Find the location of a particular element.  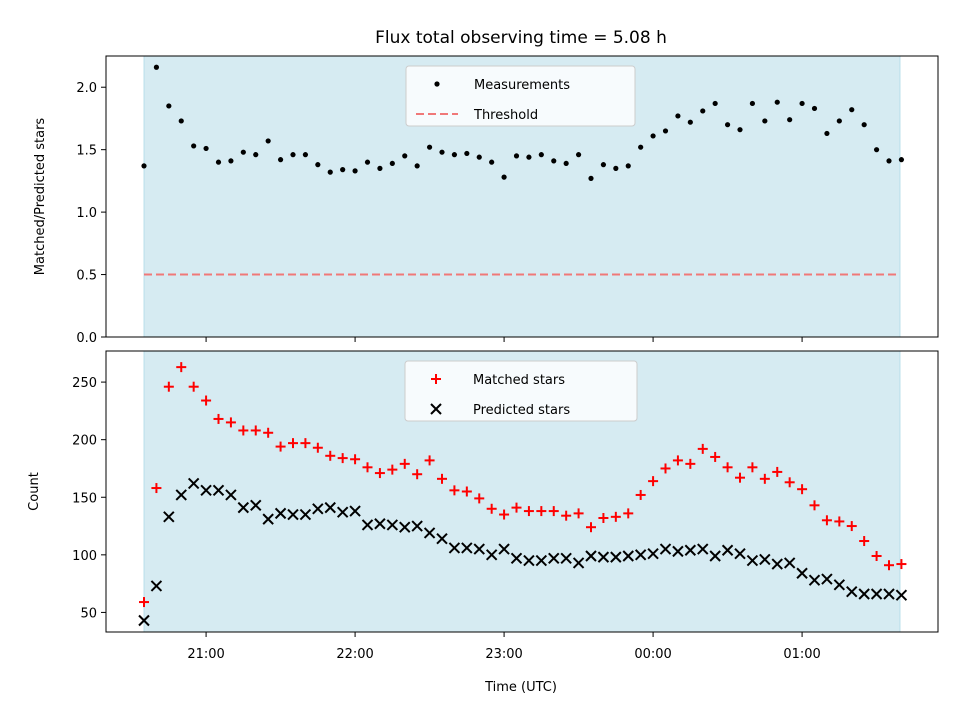

y-tick-label: 50 is located at coordinates (88, 613).